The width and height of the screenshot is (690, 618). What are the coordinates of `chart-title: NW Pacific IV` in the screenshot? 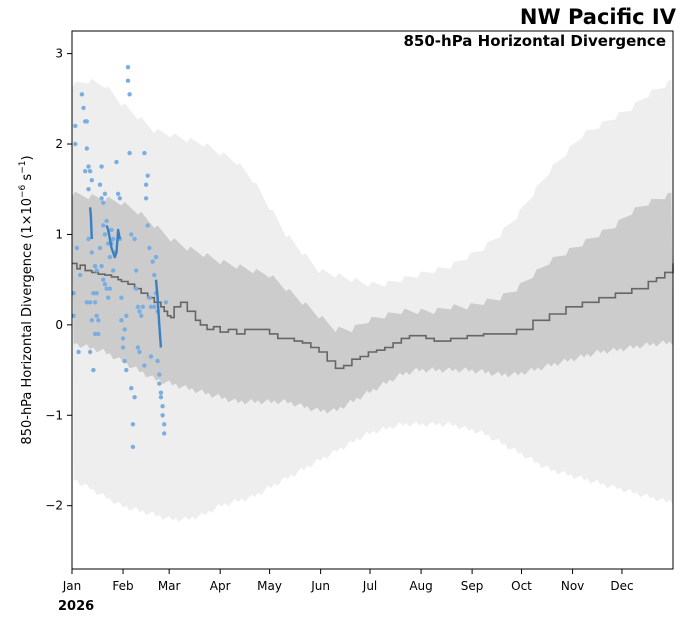 It's located at (598, 17).